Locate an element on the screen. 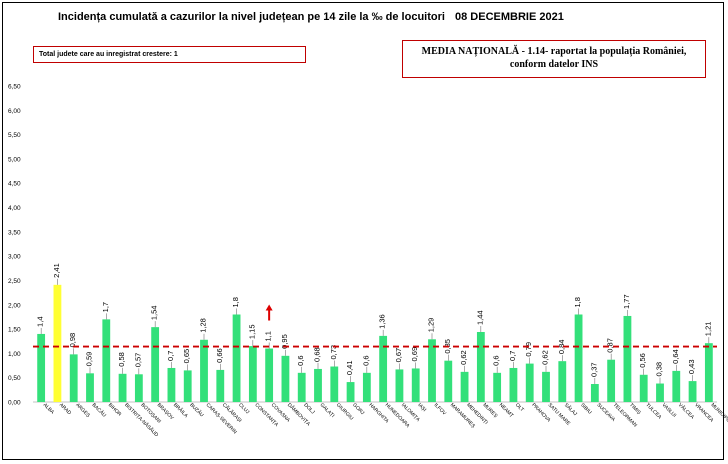 Image resolution: width=728 pixels, height=464 pixels. category-label: VASLUI is located at coordinates (669, 410).